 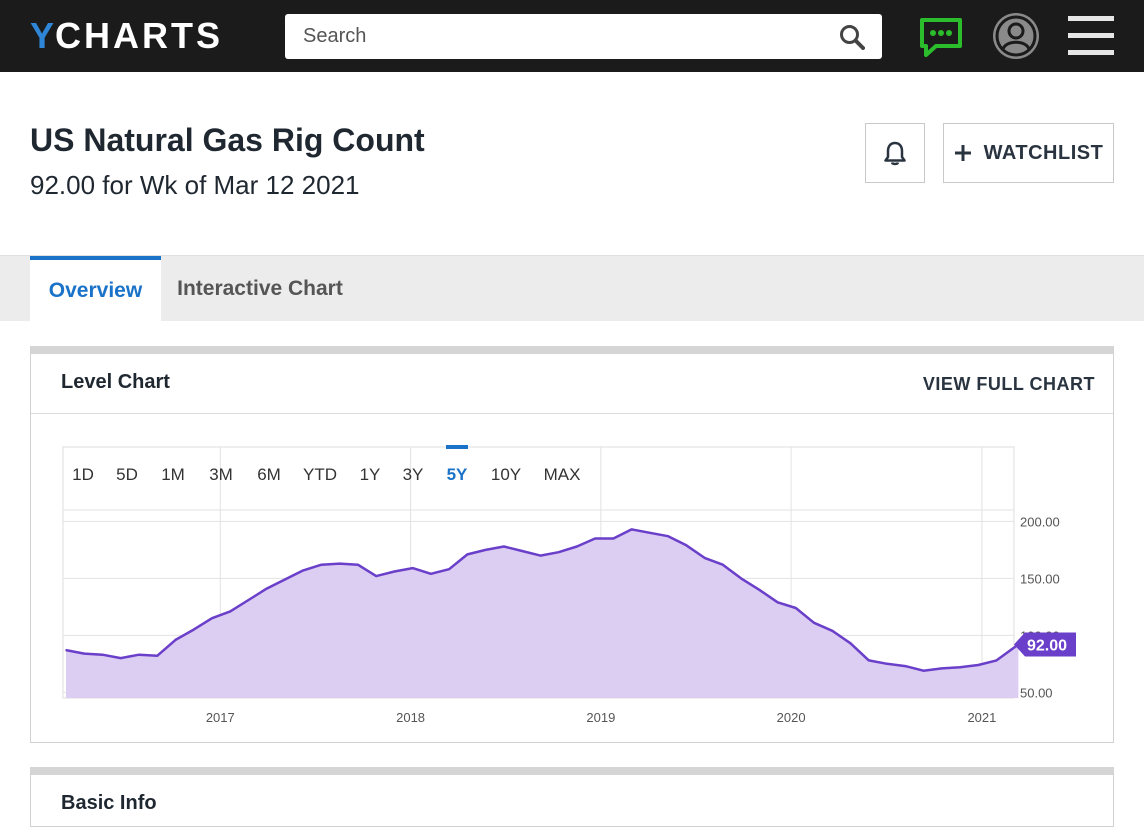 I want to click on page-title: US Natural Gas Rig Count, so click(x=227, y=140).